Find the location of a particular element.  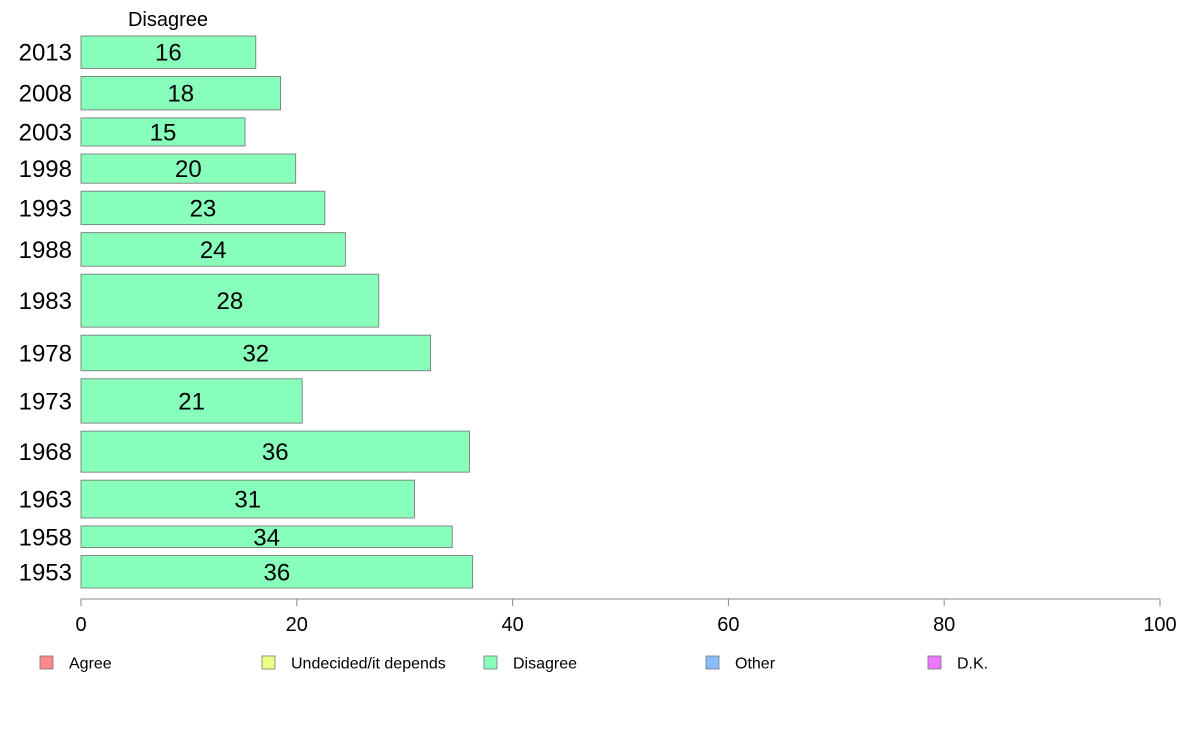

bar-value-label: 31 is located at coordinates (247, 500).